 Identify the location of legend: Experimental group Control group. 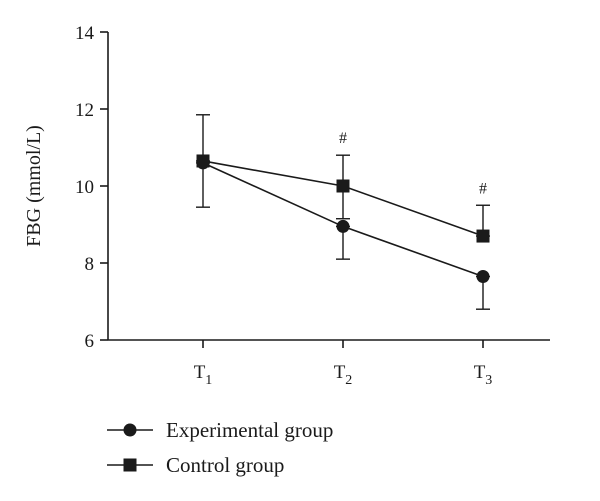
(220, 447).